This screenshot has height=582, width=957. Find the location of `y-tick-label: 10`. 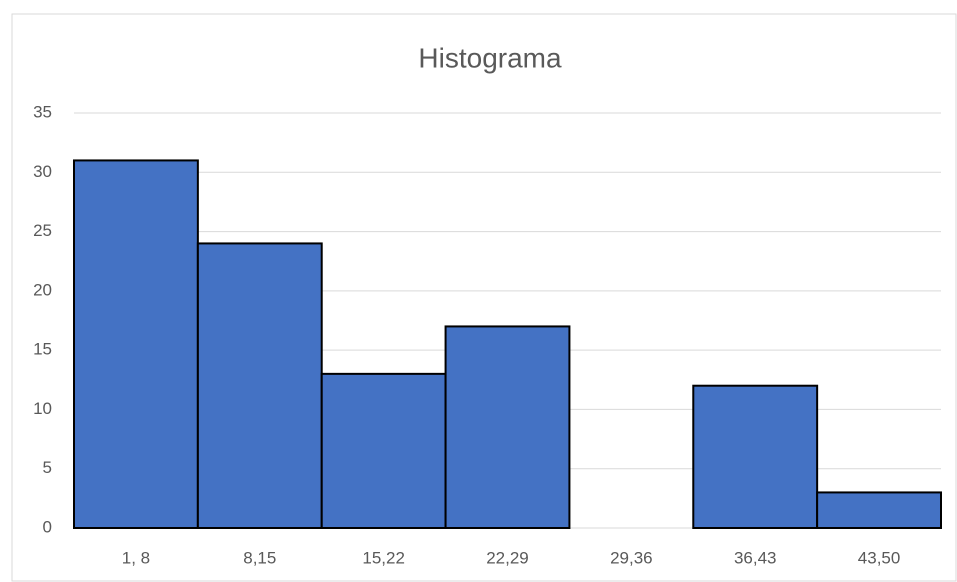

y-tick-label: 10 is located at coordinates (42, 408).